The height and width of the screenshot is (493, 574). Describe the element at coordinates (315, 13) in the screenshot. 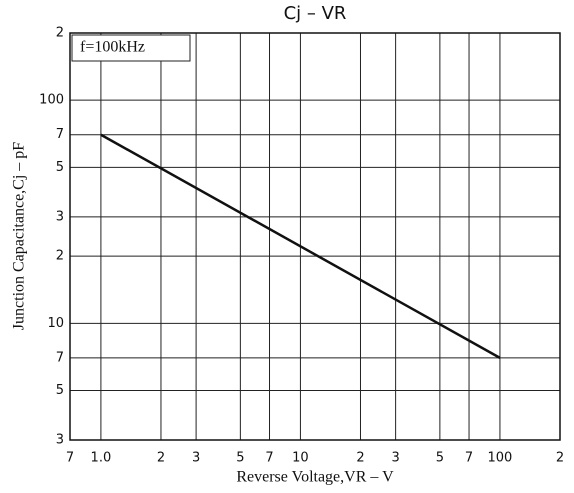

I see `chart-title: Cj – VR` at that location.